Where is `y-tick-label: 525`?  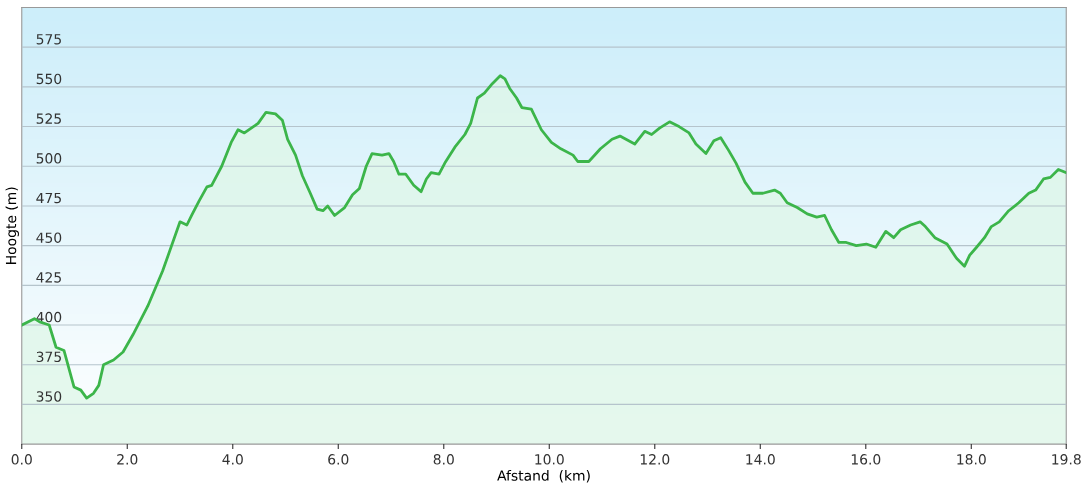 y-tick-label: 525 is located at coordinates (48, 118).